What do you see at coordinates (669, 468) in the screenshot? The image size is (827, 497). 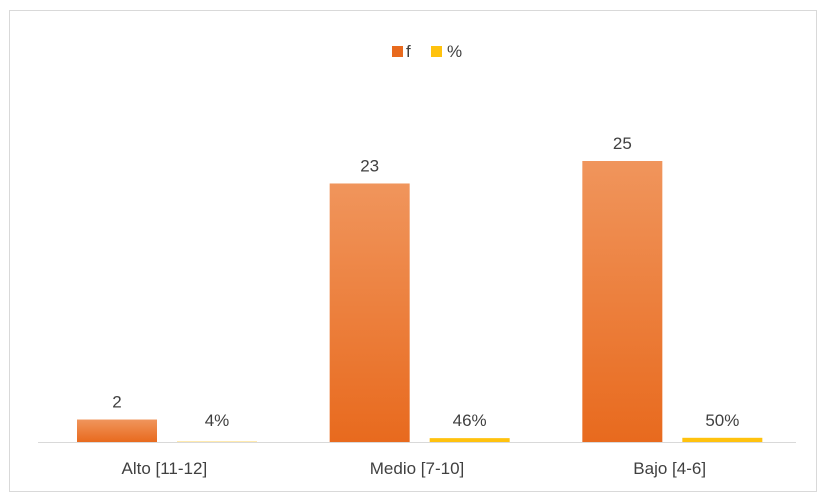 I see `x-tick-label-2: Bajo [4-6]` at bounding box center [669, 468].